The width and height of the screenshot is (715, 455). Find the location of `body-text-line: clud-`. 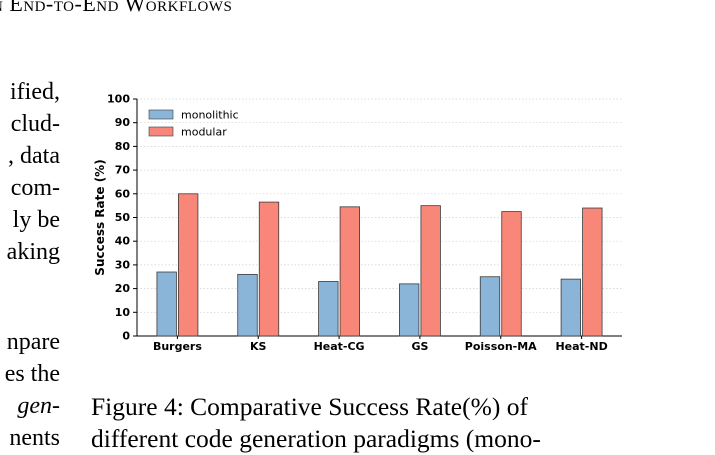

body-text-line: clud- is located at coordinates (35, 124).